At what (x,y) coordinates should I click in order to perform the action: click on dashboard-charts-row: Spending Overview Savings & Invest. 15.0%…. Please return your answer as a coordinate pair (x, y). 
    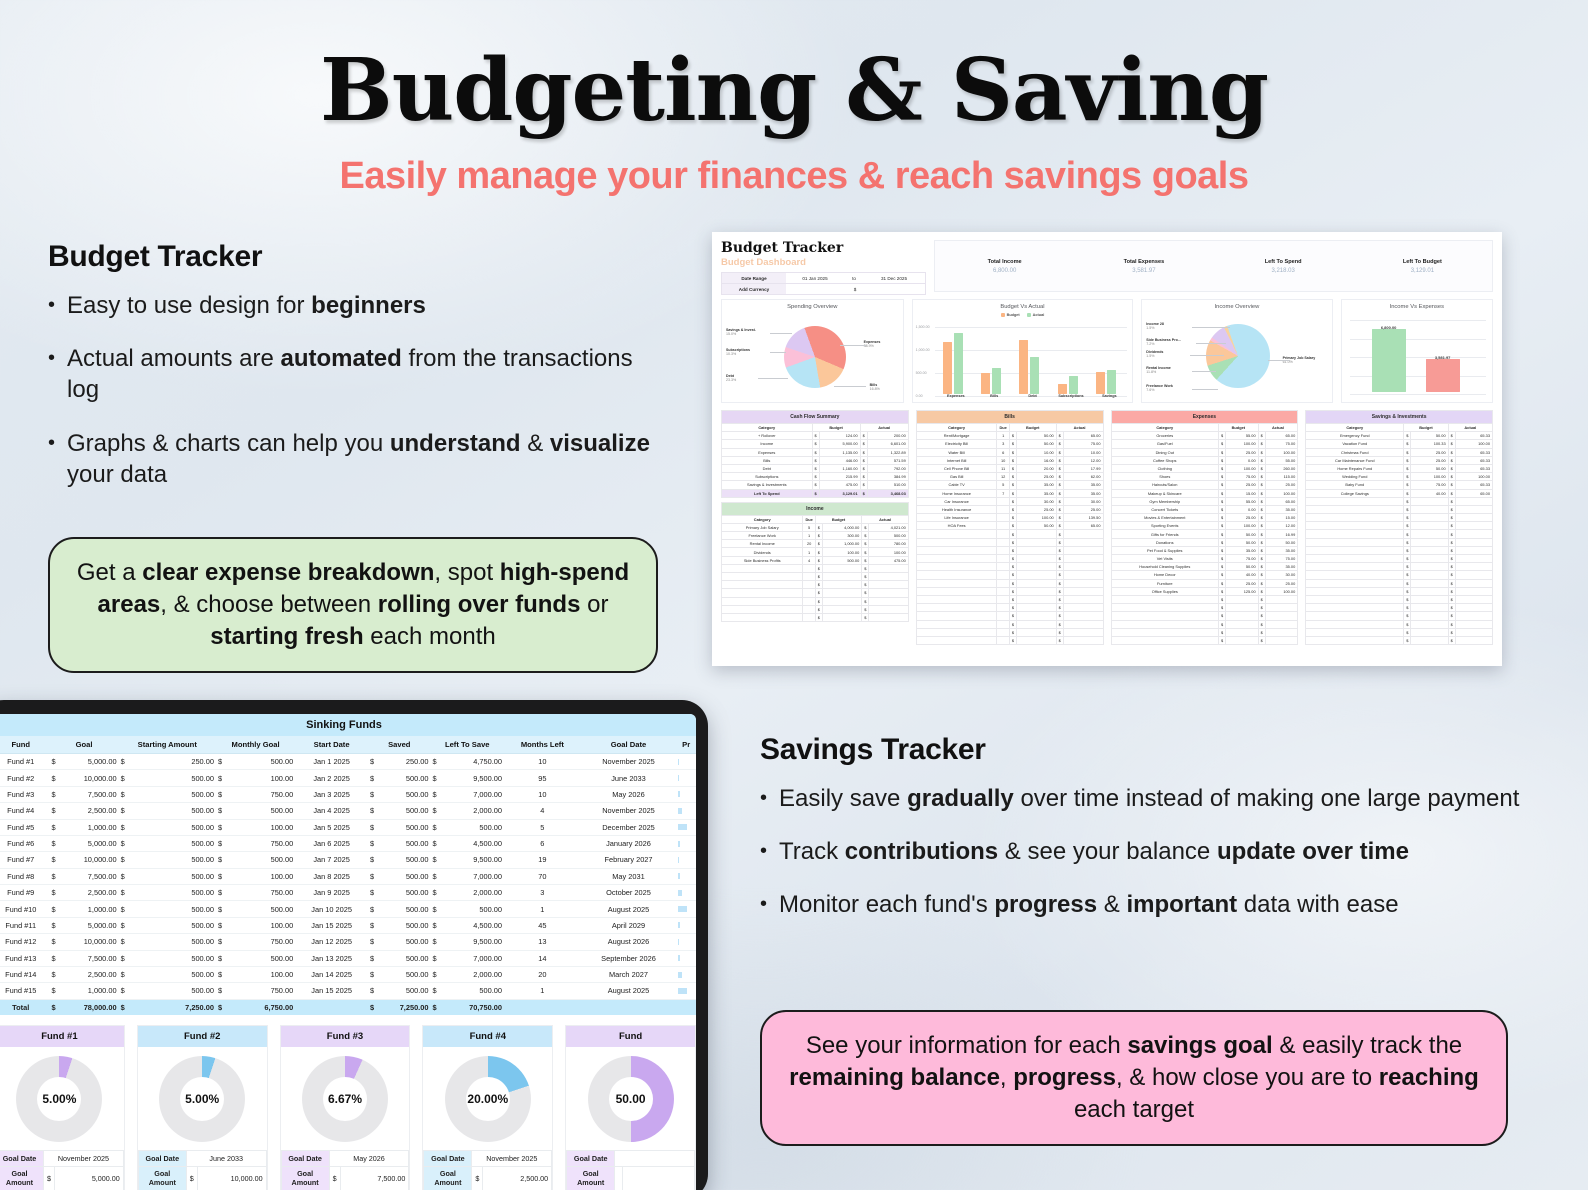
    Looking at the image, I should click on (1107, 351).